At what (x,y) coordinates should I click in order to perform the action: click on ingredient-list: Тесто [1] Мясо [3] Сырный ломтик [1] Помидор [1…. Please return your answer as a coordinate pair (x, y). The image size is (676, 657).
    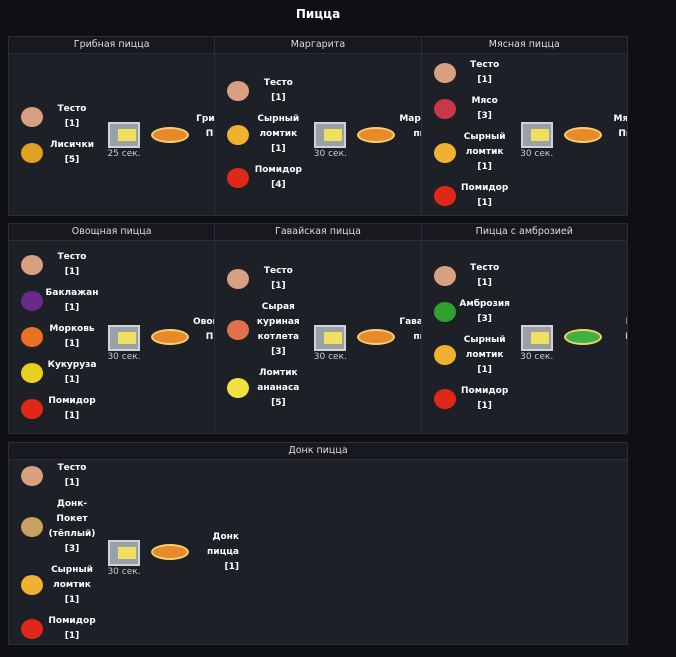
    Looking at the image, I should click on (473, 134).